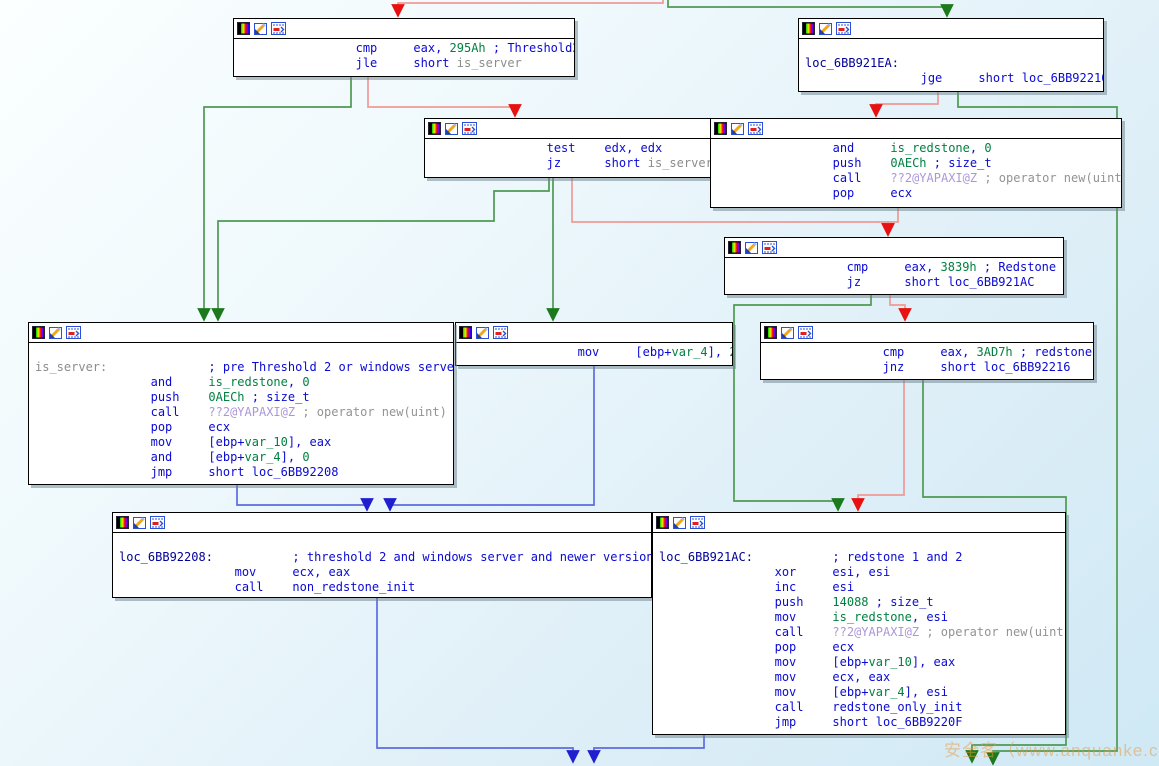 This screenshot has width=1159, height=766. Describe the element at coordinates (757, 587) in the screenshot. I see `asm-line: inc esi` at that location.